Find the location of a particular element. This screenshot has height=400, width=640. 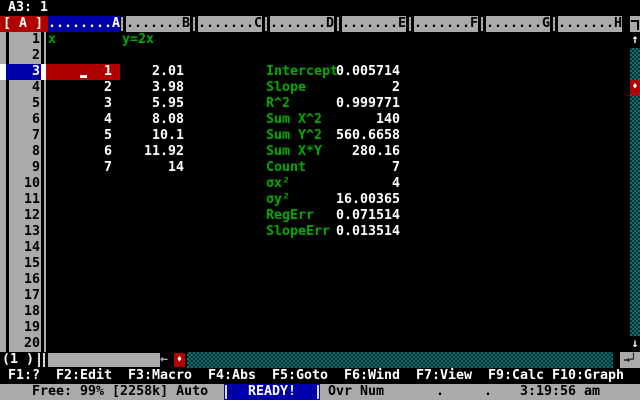

cell-E6: 140 is located at coordinates (387, 119).